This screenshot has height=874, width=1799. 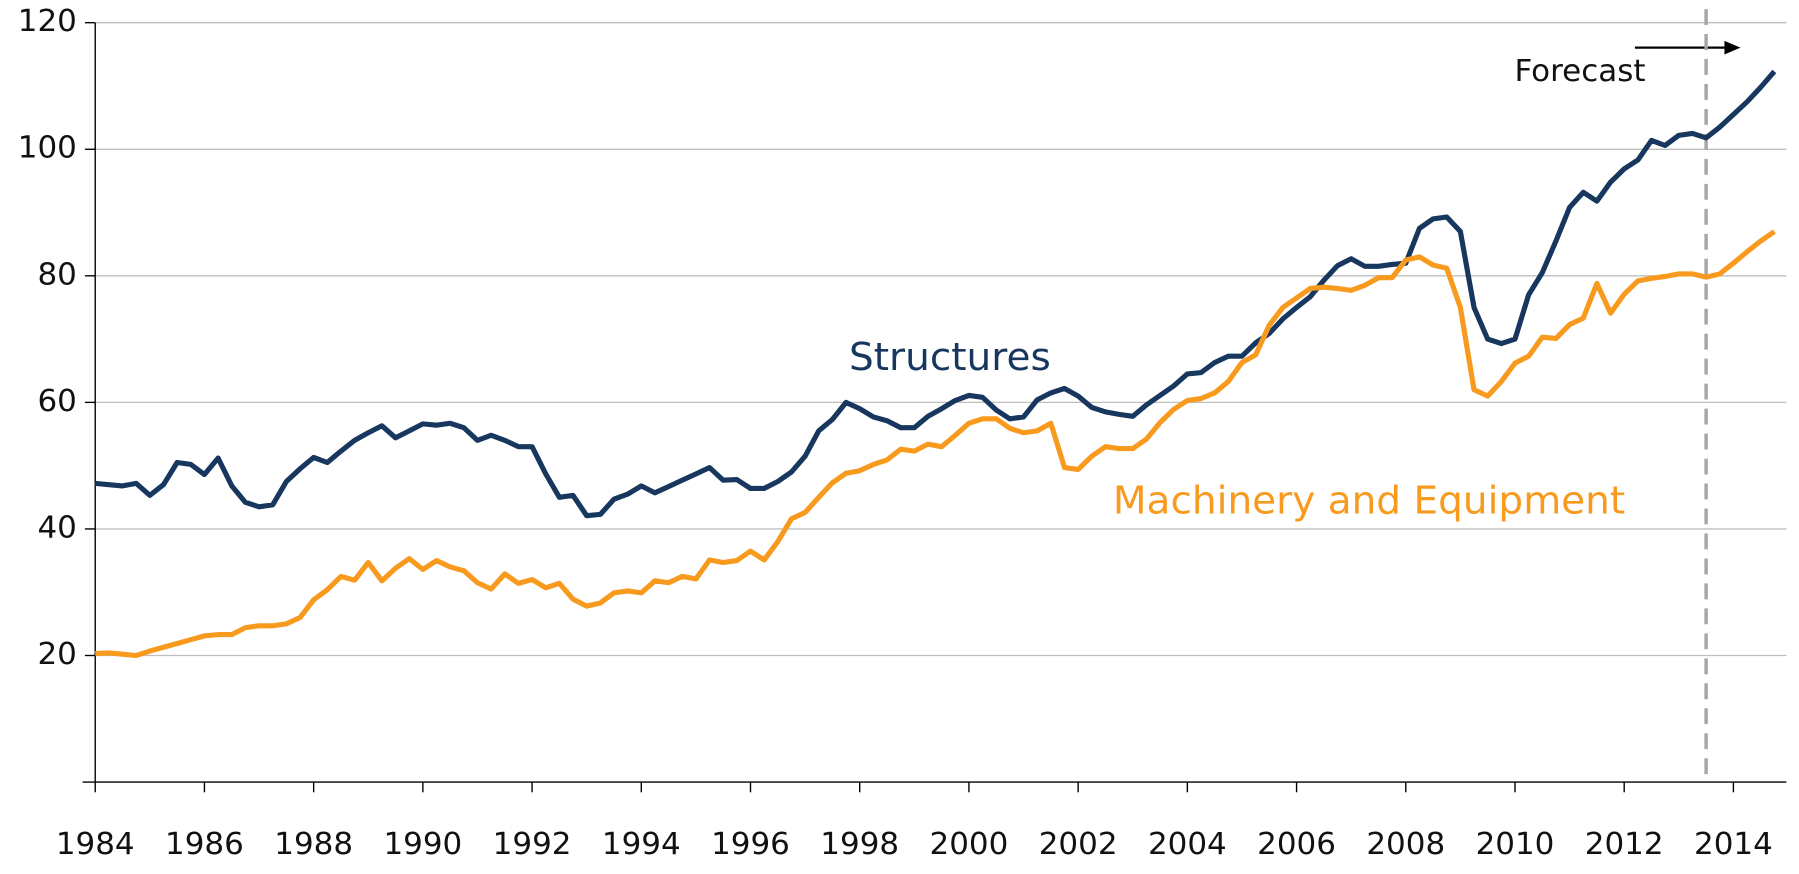 I want to click on y-tick-label: 20, so click(x=56, y=654).